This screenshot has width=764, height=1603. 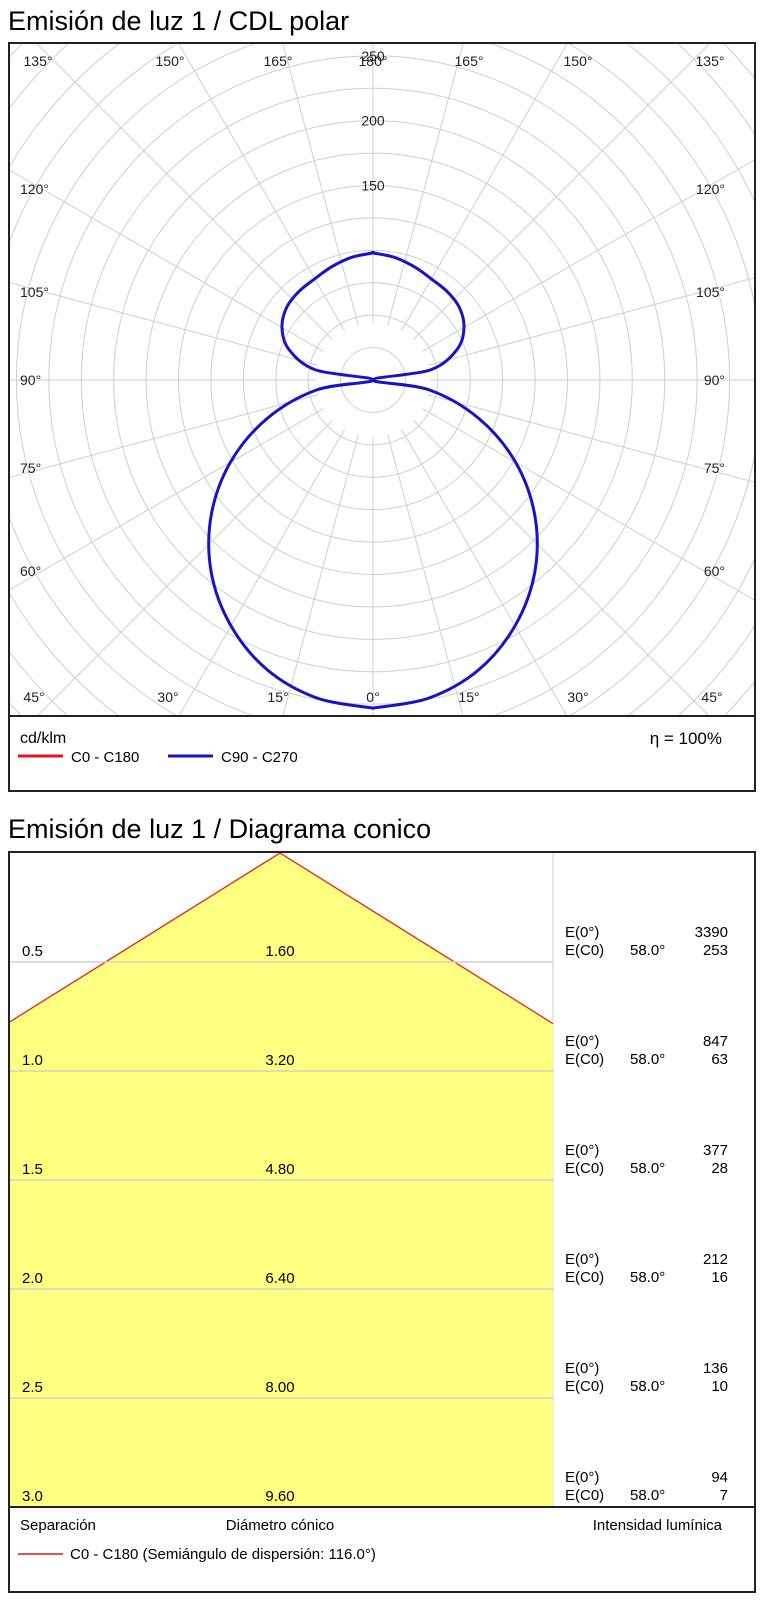 What do you see at coordinates (719, 1277) in the screenshot?
I see `illuminance-edge-value: 16` at bounding box center [719, 1277].